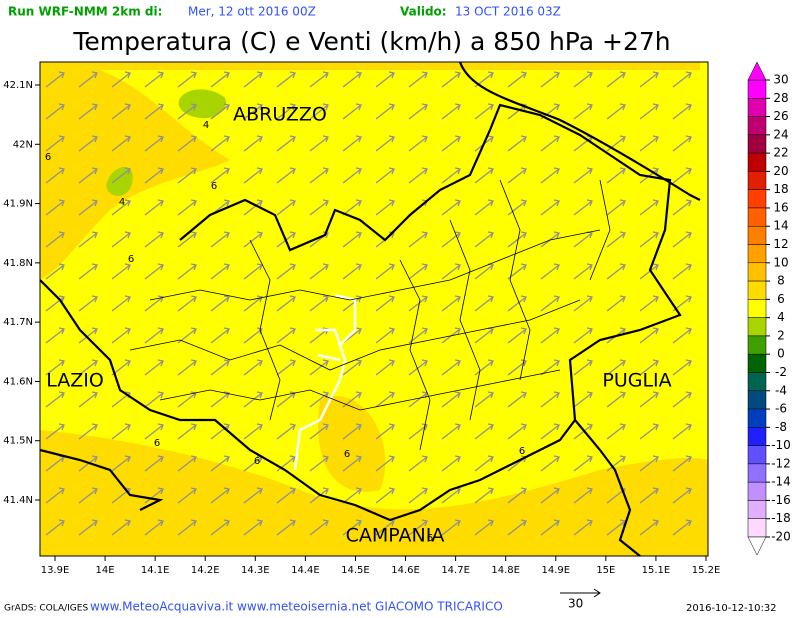  Describe the element at coordinates (781, 299) in the screenshot. I see `colorbar-label: 6` at that location.